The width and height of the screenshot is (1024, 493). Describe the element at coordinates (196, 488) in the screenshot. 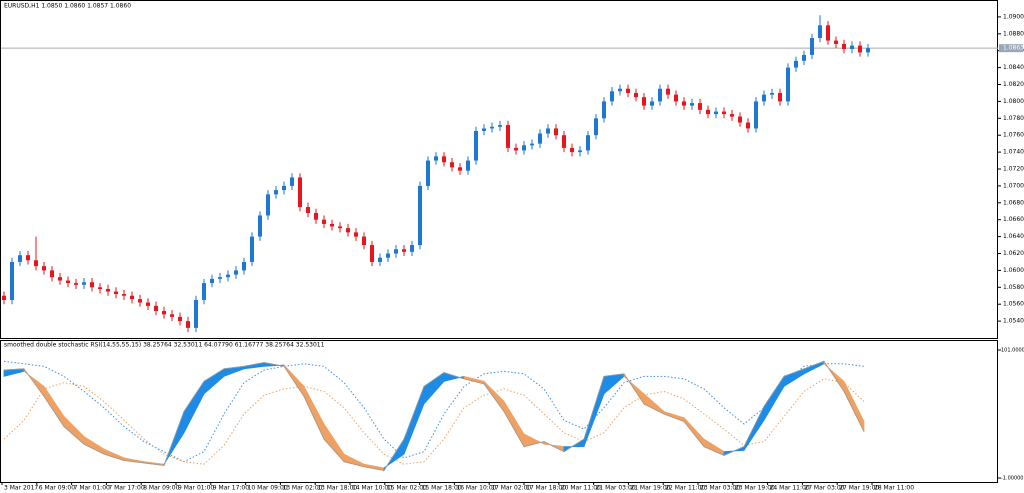

I see `x-tick-label: 9 Mar 01:00` at that location.